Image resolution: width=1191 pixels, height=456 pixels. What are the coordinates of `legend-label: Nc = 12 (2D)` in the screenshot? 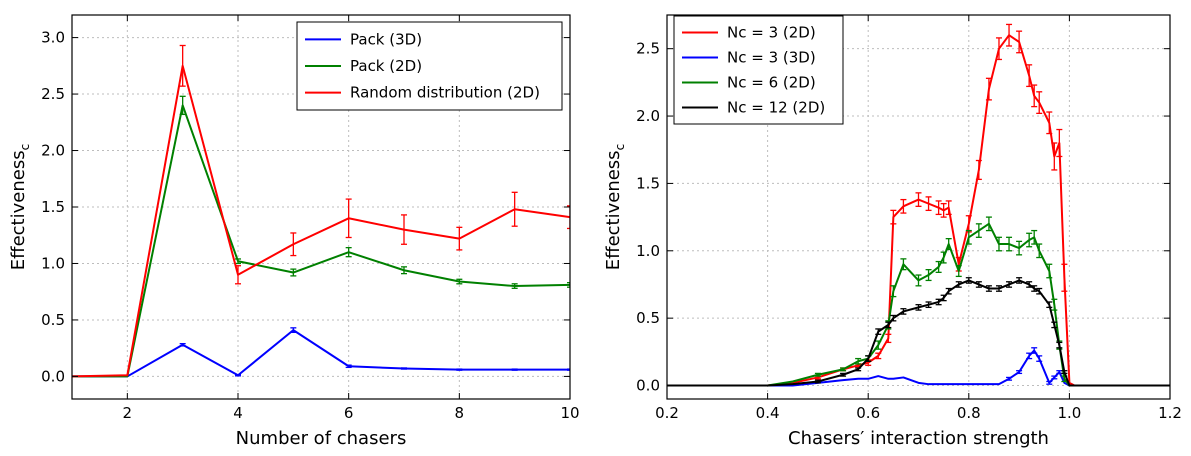 It's located at (776, 108).